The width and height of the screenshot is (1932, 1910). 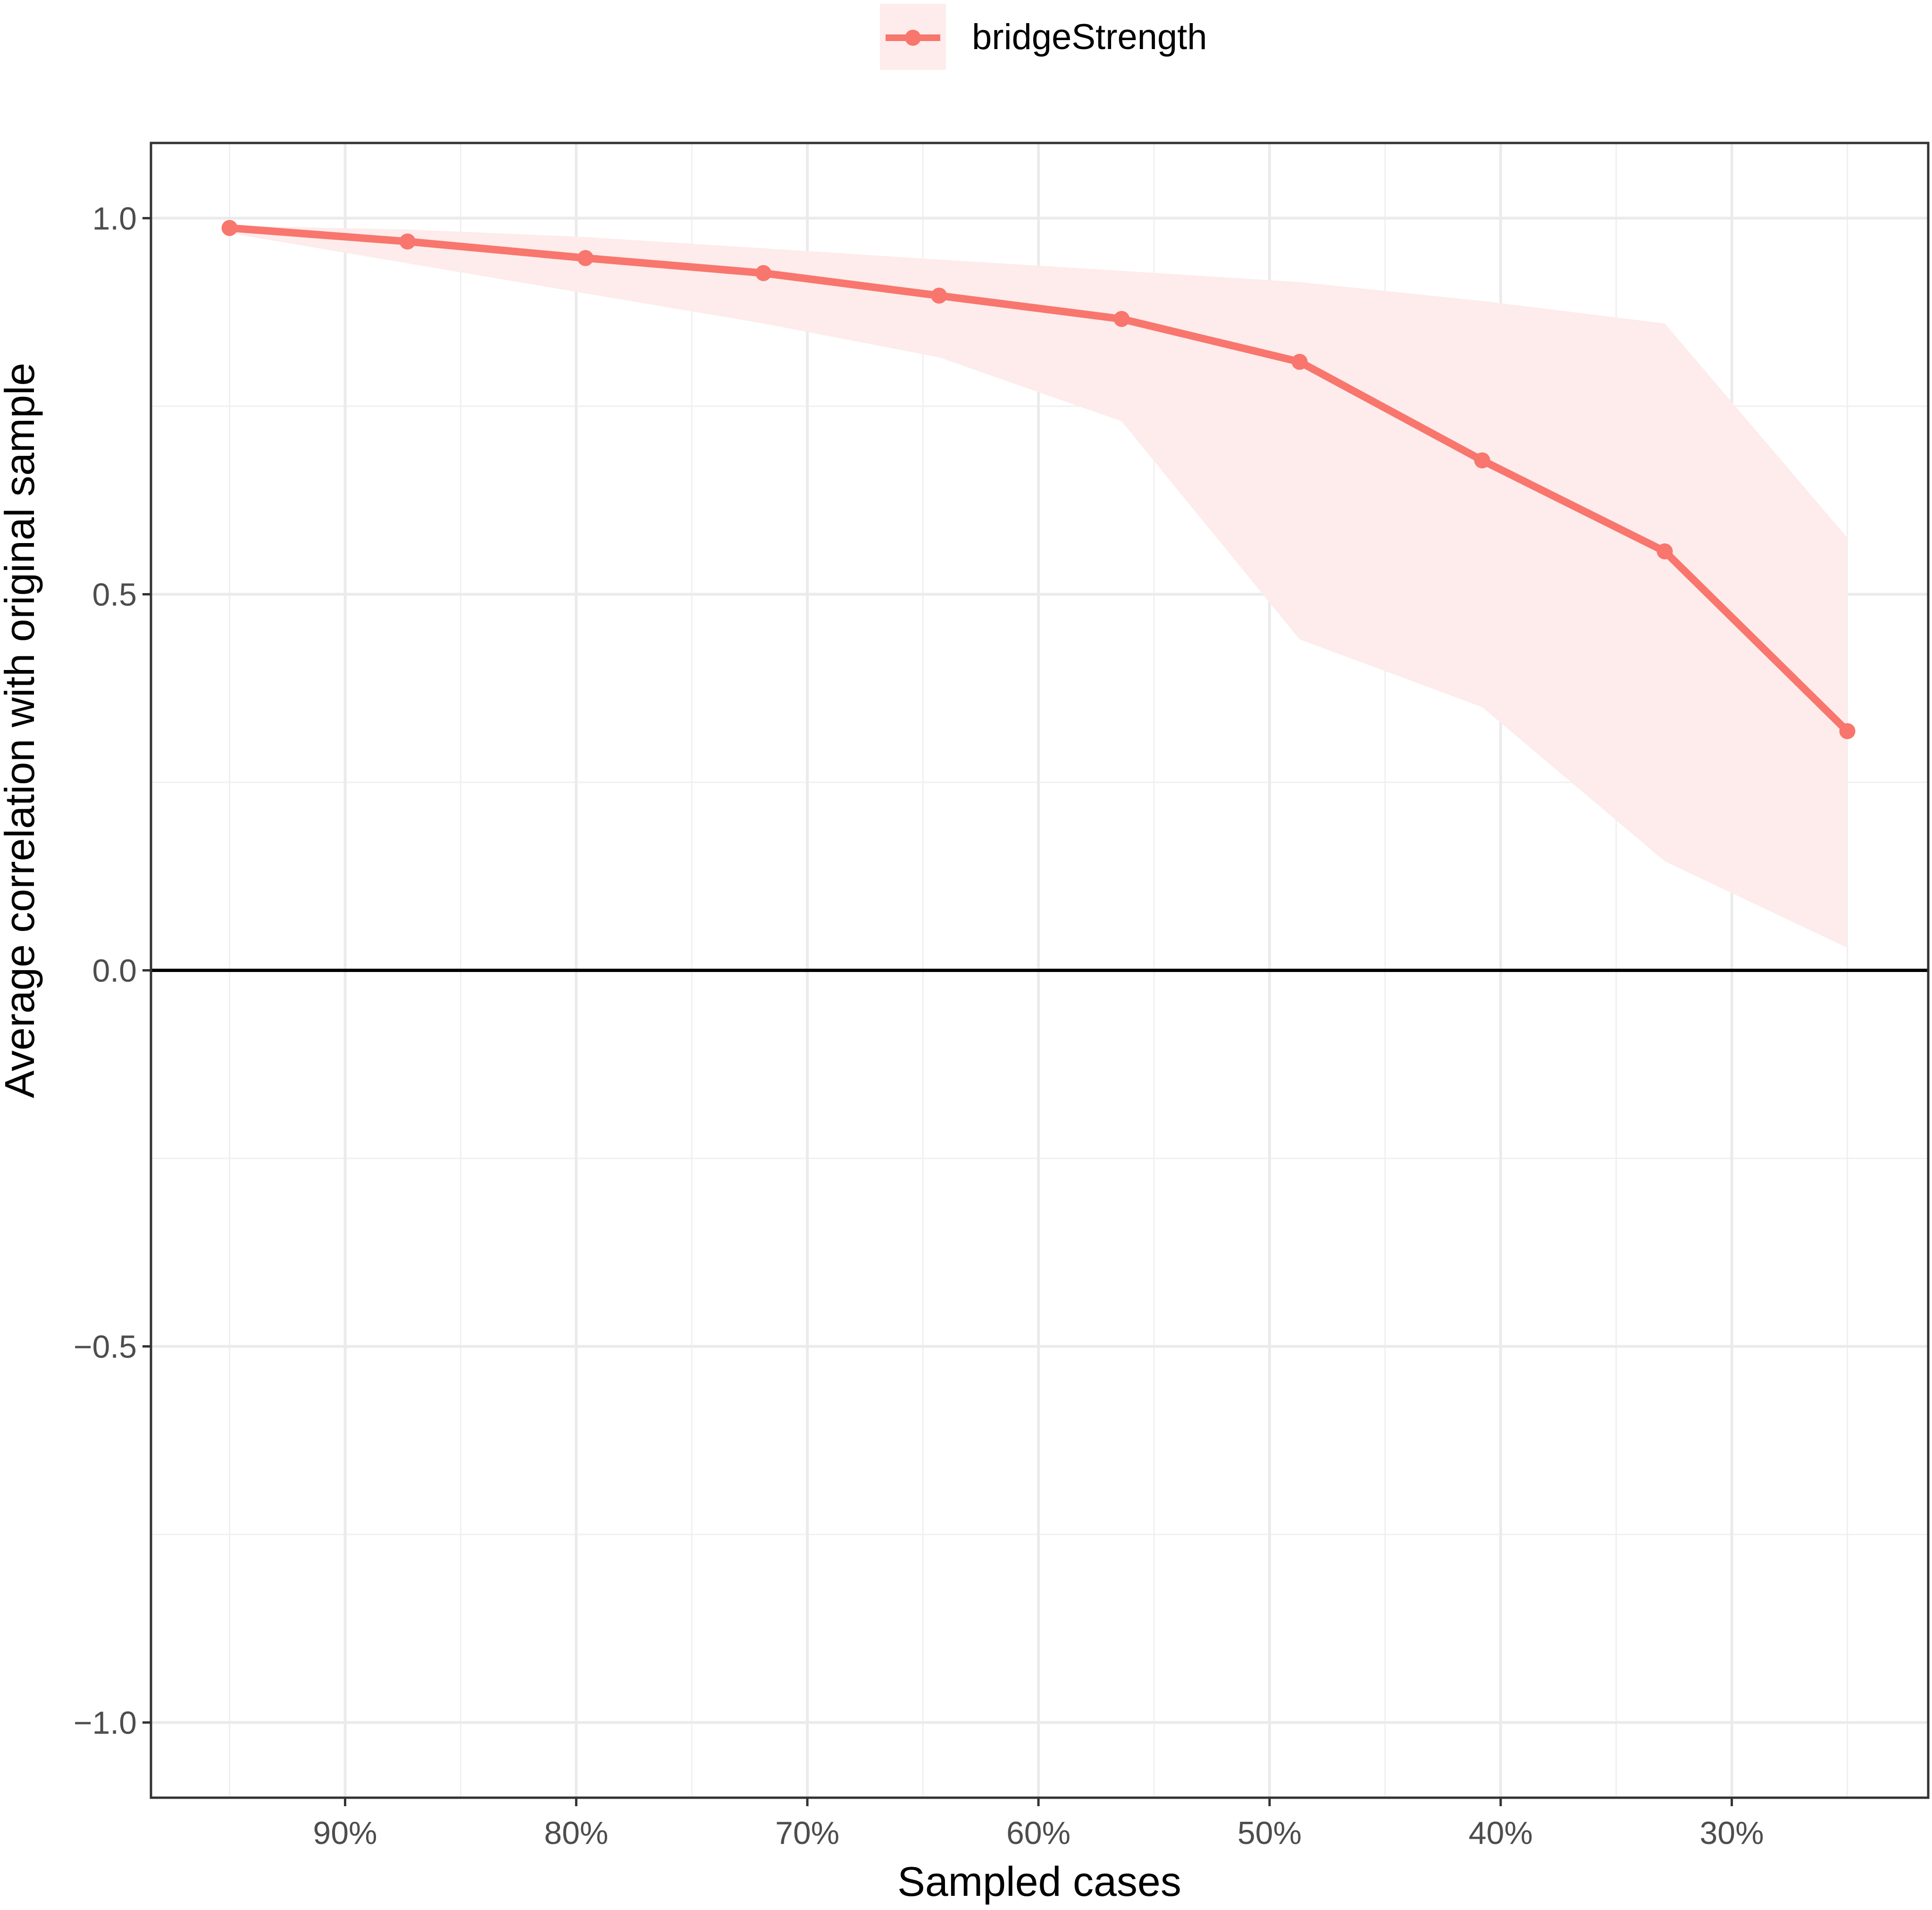 I want to click on x-tick-label: 90%, so click(x=345, y=1833).